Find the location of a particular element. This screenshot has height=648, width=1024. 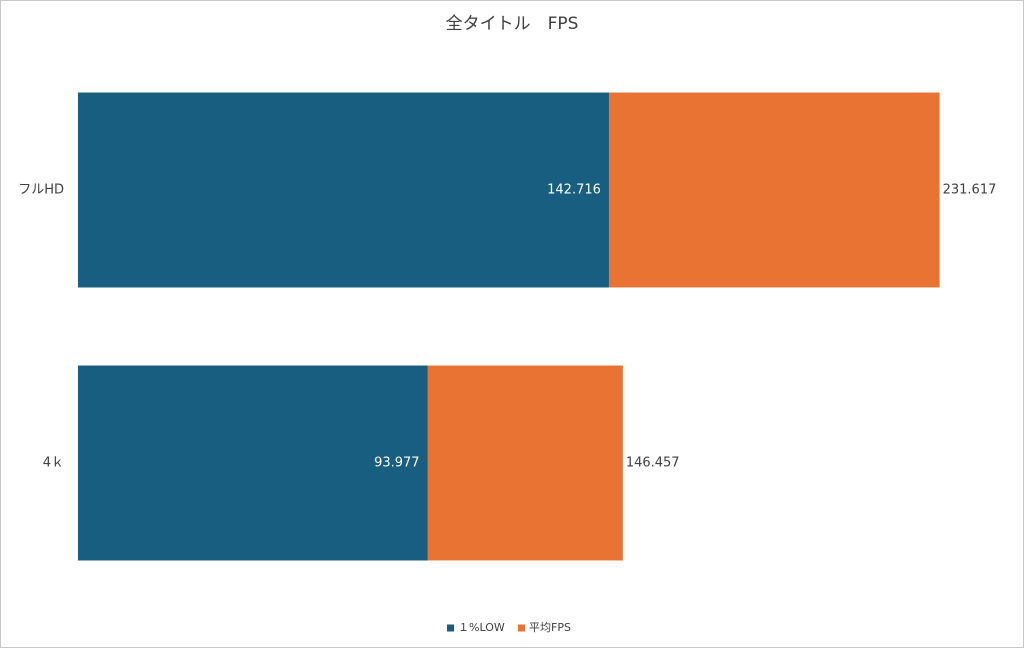

y-tick-label: フルHD is located at coordinates (41, 190).